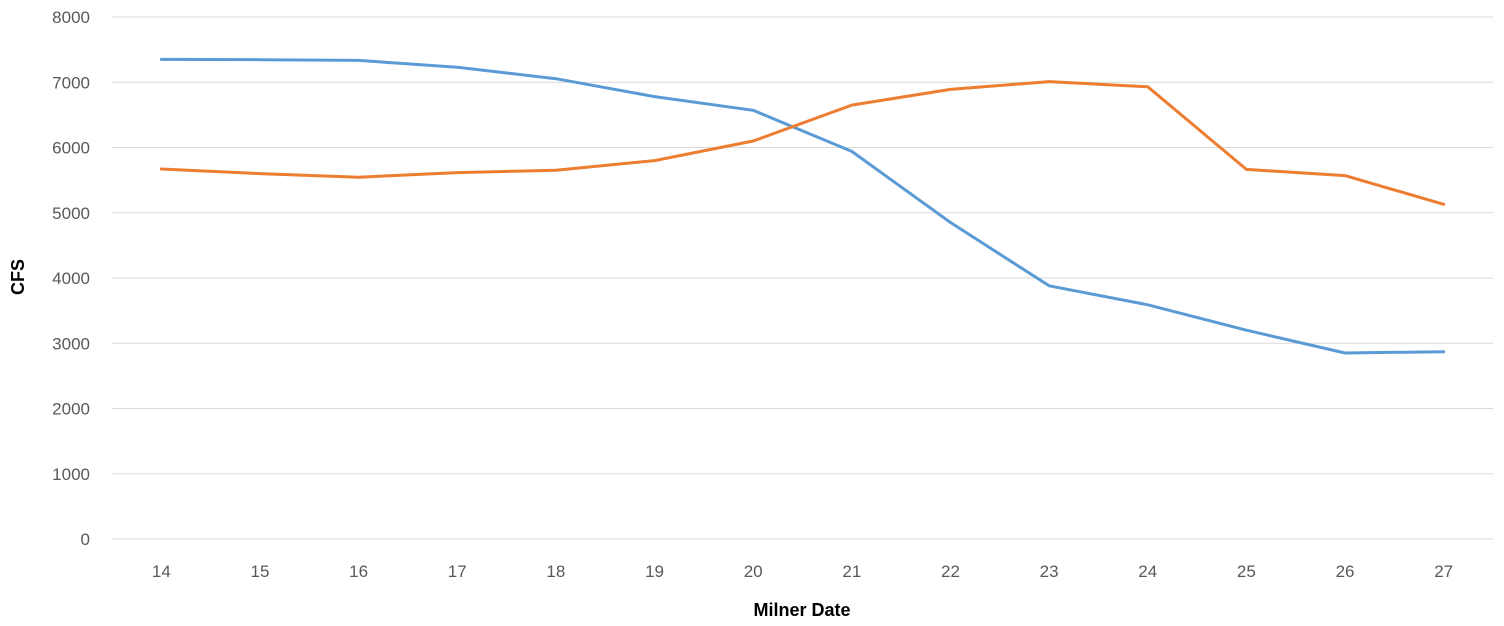  What do you see at coordinates (71, 343) in the screenshot?
I see `y-tick-label: 3000` at bounding box center [71, 343].